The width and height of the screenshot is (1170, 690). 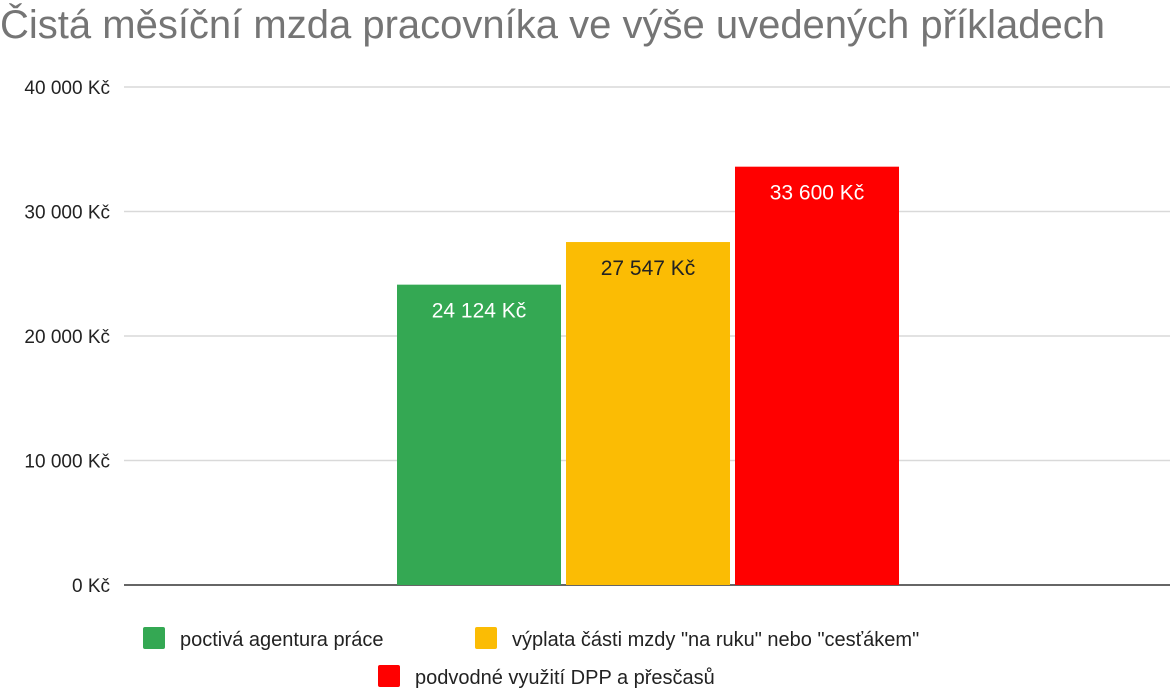 I want to click on y-tick-label: 10 000 Kč, so click(x=67, y=462).